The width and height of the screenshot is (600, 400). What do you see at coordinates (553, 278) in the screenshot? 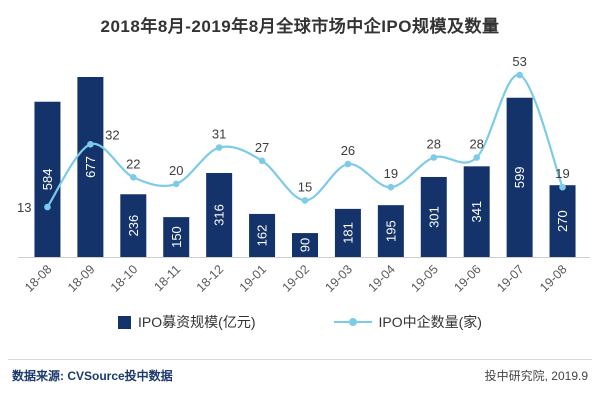
I see `x-axis-label: 19-08` at bounding box center [553, 278].